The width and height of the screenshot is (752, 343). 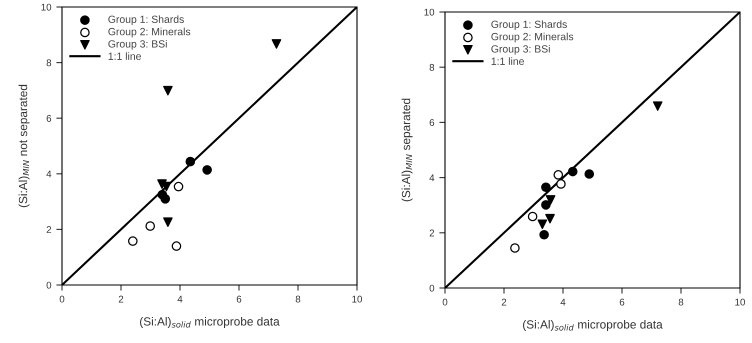 I want to click on y-axis-title: (Si:Al)$_{MIN}$ separated, so click(x=407, y=150).